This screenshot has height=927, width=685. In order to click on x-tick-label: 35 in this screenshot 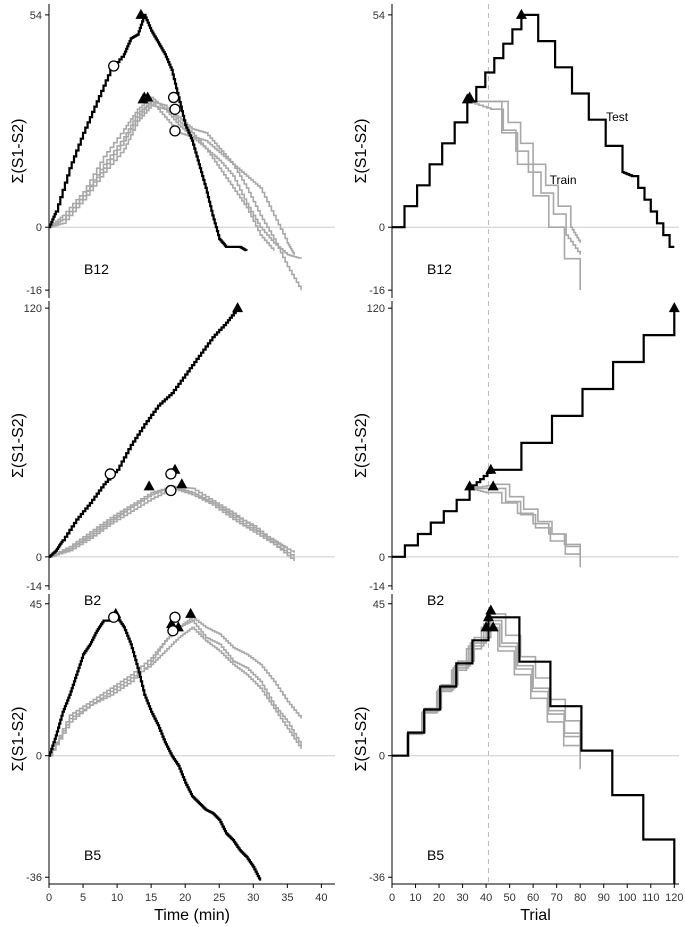, I will do `click(287, 898)`.